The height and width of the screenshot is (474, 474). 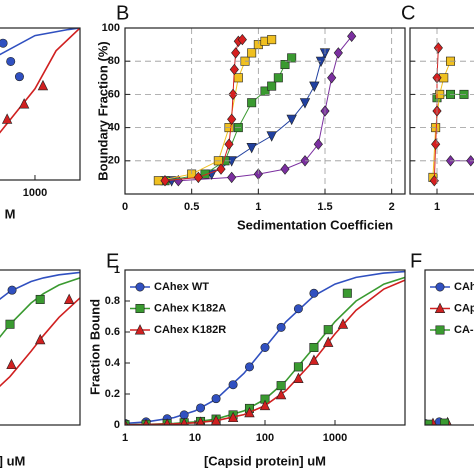 I want to click on y-axis-label: Boundary Fraction (%), so click(x=102, y=110).